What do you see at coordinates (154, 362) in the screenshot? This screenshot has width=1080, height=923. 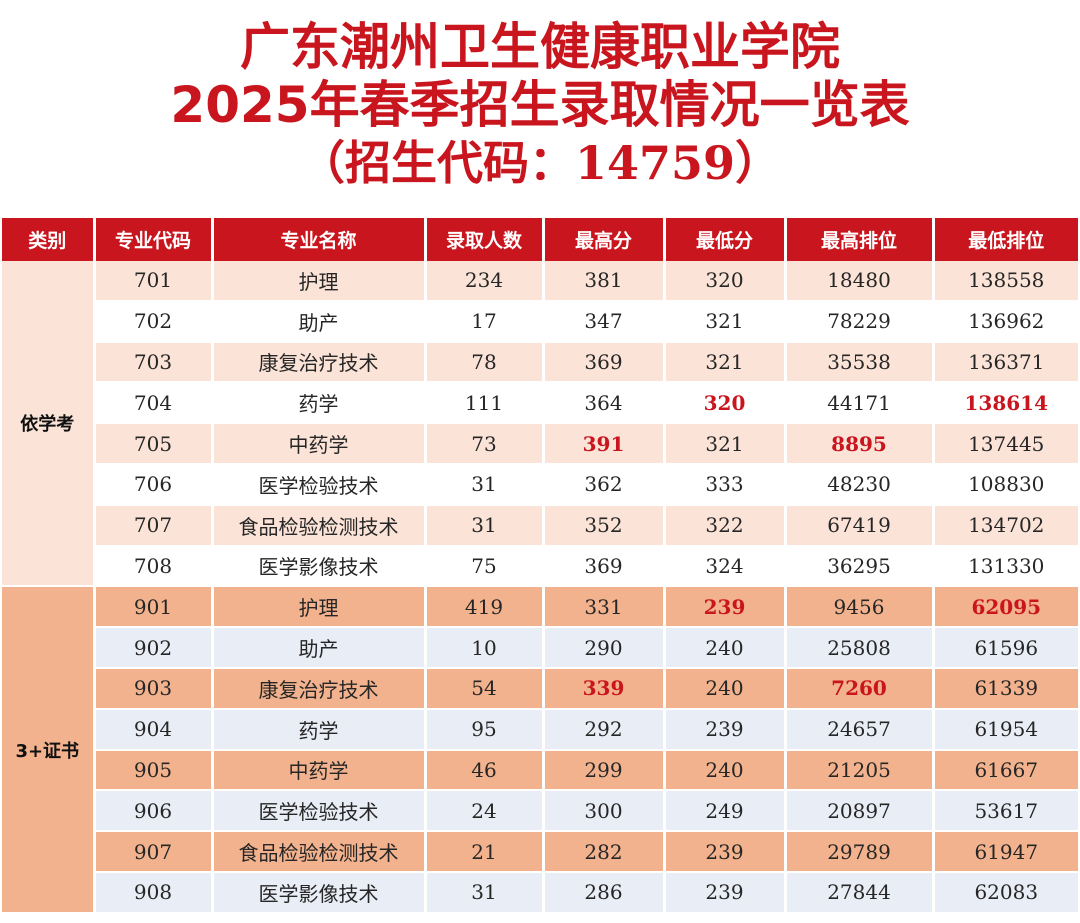 I see `major-code-cell: 703` at bounding box center [154, 362].